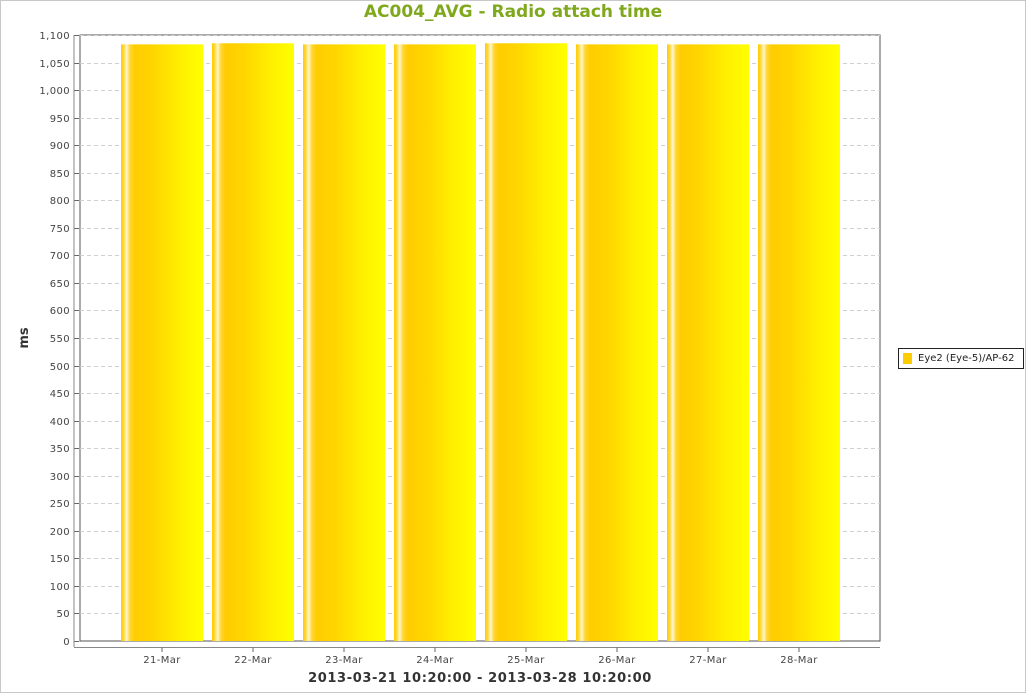 The width and height of the screenshot is (1026, 693). I want to click on y-tick-label: 300, so click(60, 477).